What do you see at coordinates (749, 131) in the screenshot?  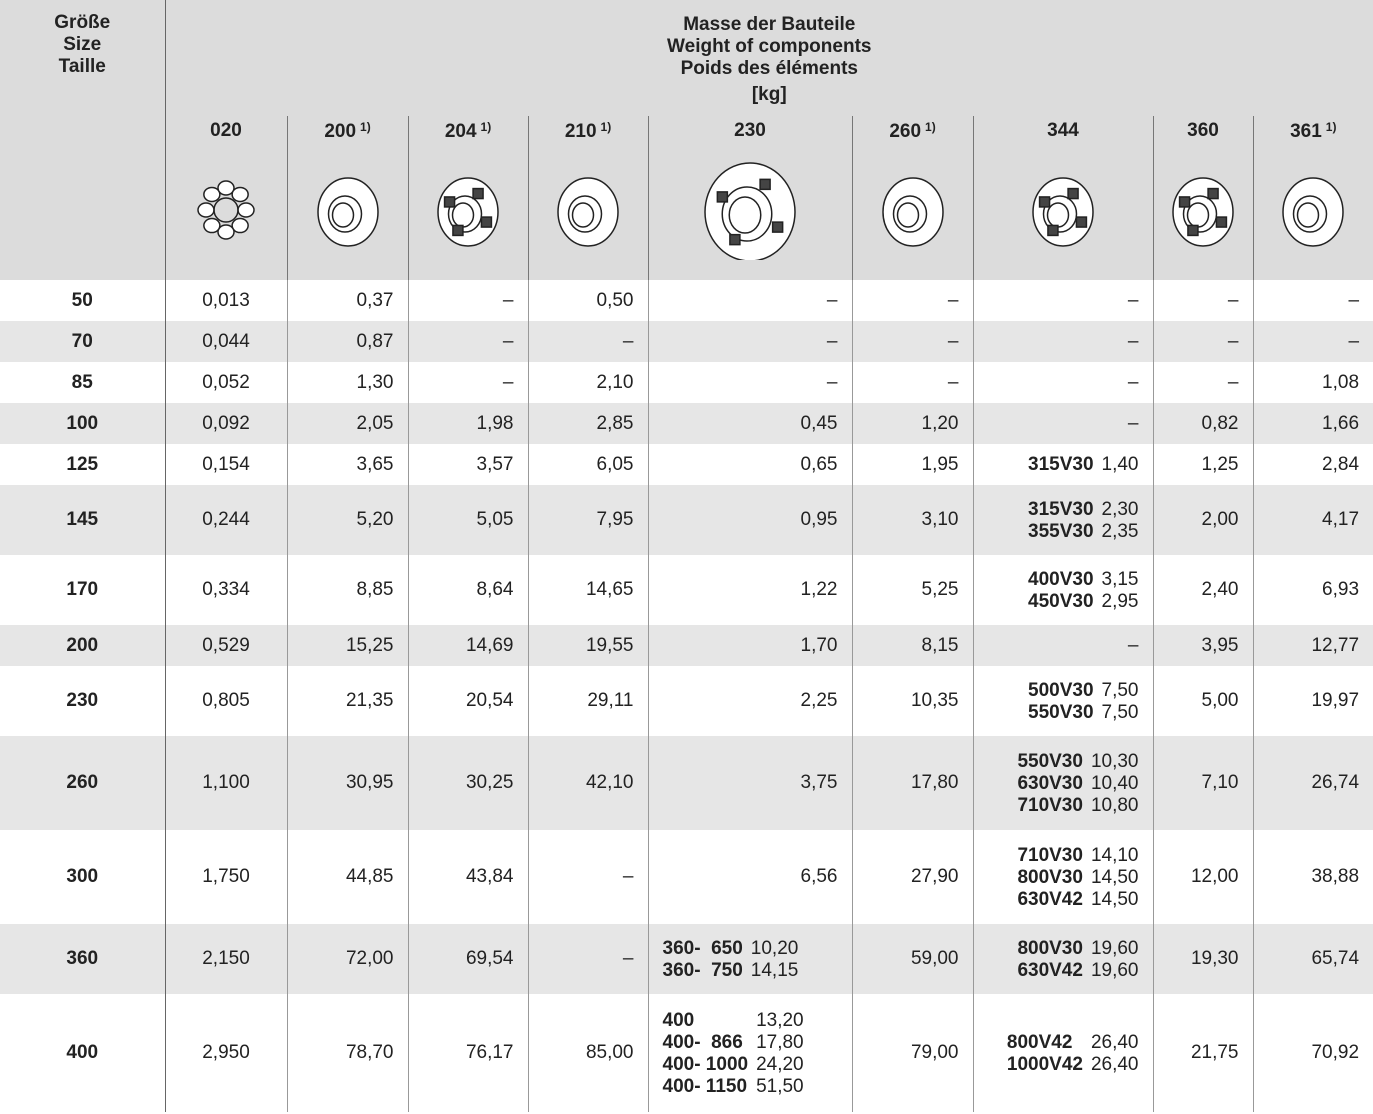 I see `column-header: 230` at bounding box center [749, 131].